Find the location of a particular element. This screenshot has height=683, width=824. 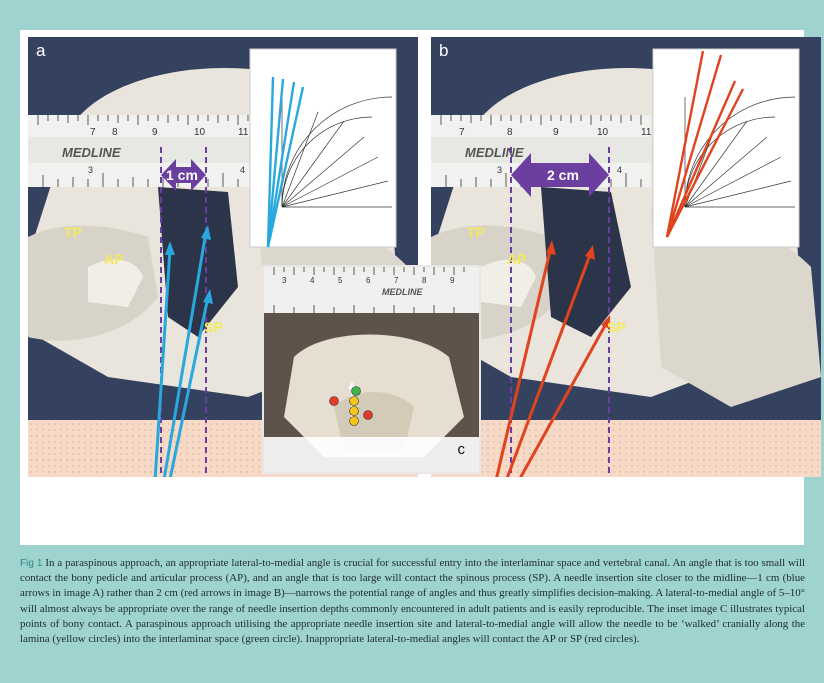

inset-ruler-tick-5: 5 is located at coordinates (340, 280).